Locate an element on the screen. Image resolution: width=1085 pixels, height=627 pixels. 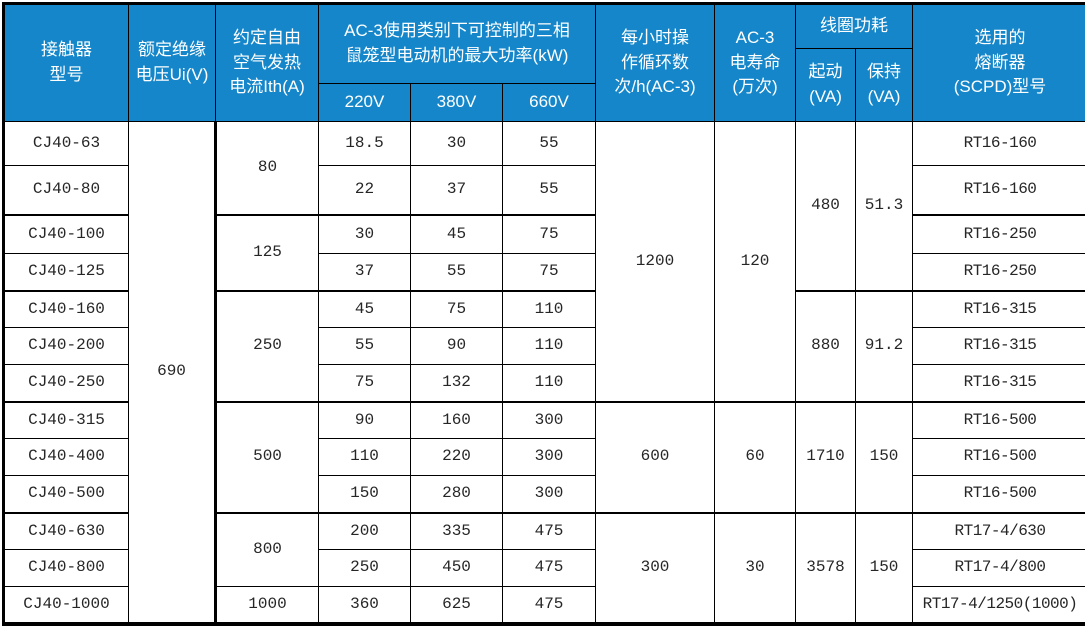
model-cell: CJ40-630 is located at coordinates (66, 531).